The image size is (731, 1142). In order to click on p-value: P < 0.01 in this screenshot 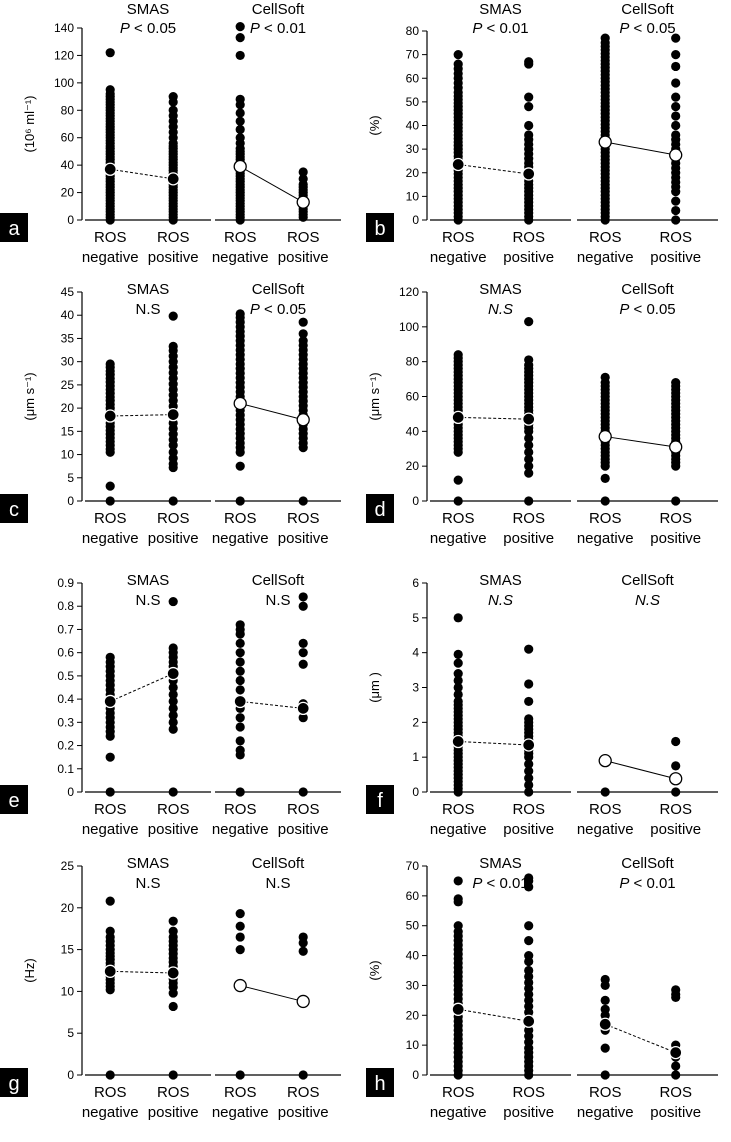, I will do `click(500, 28)`.